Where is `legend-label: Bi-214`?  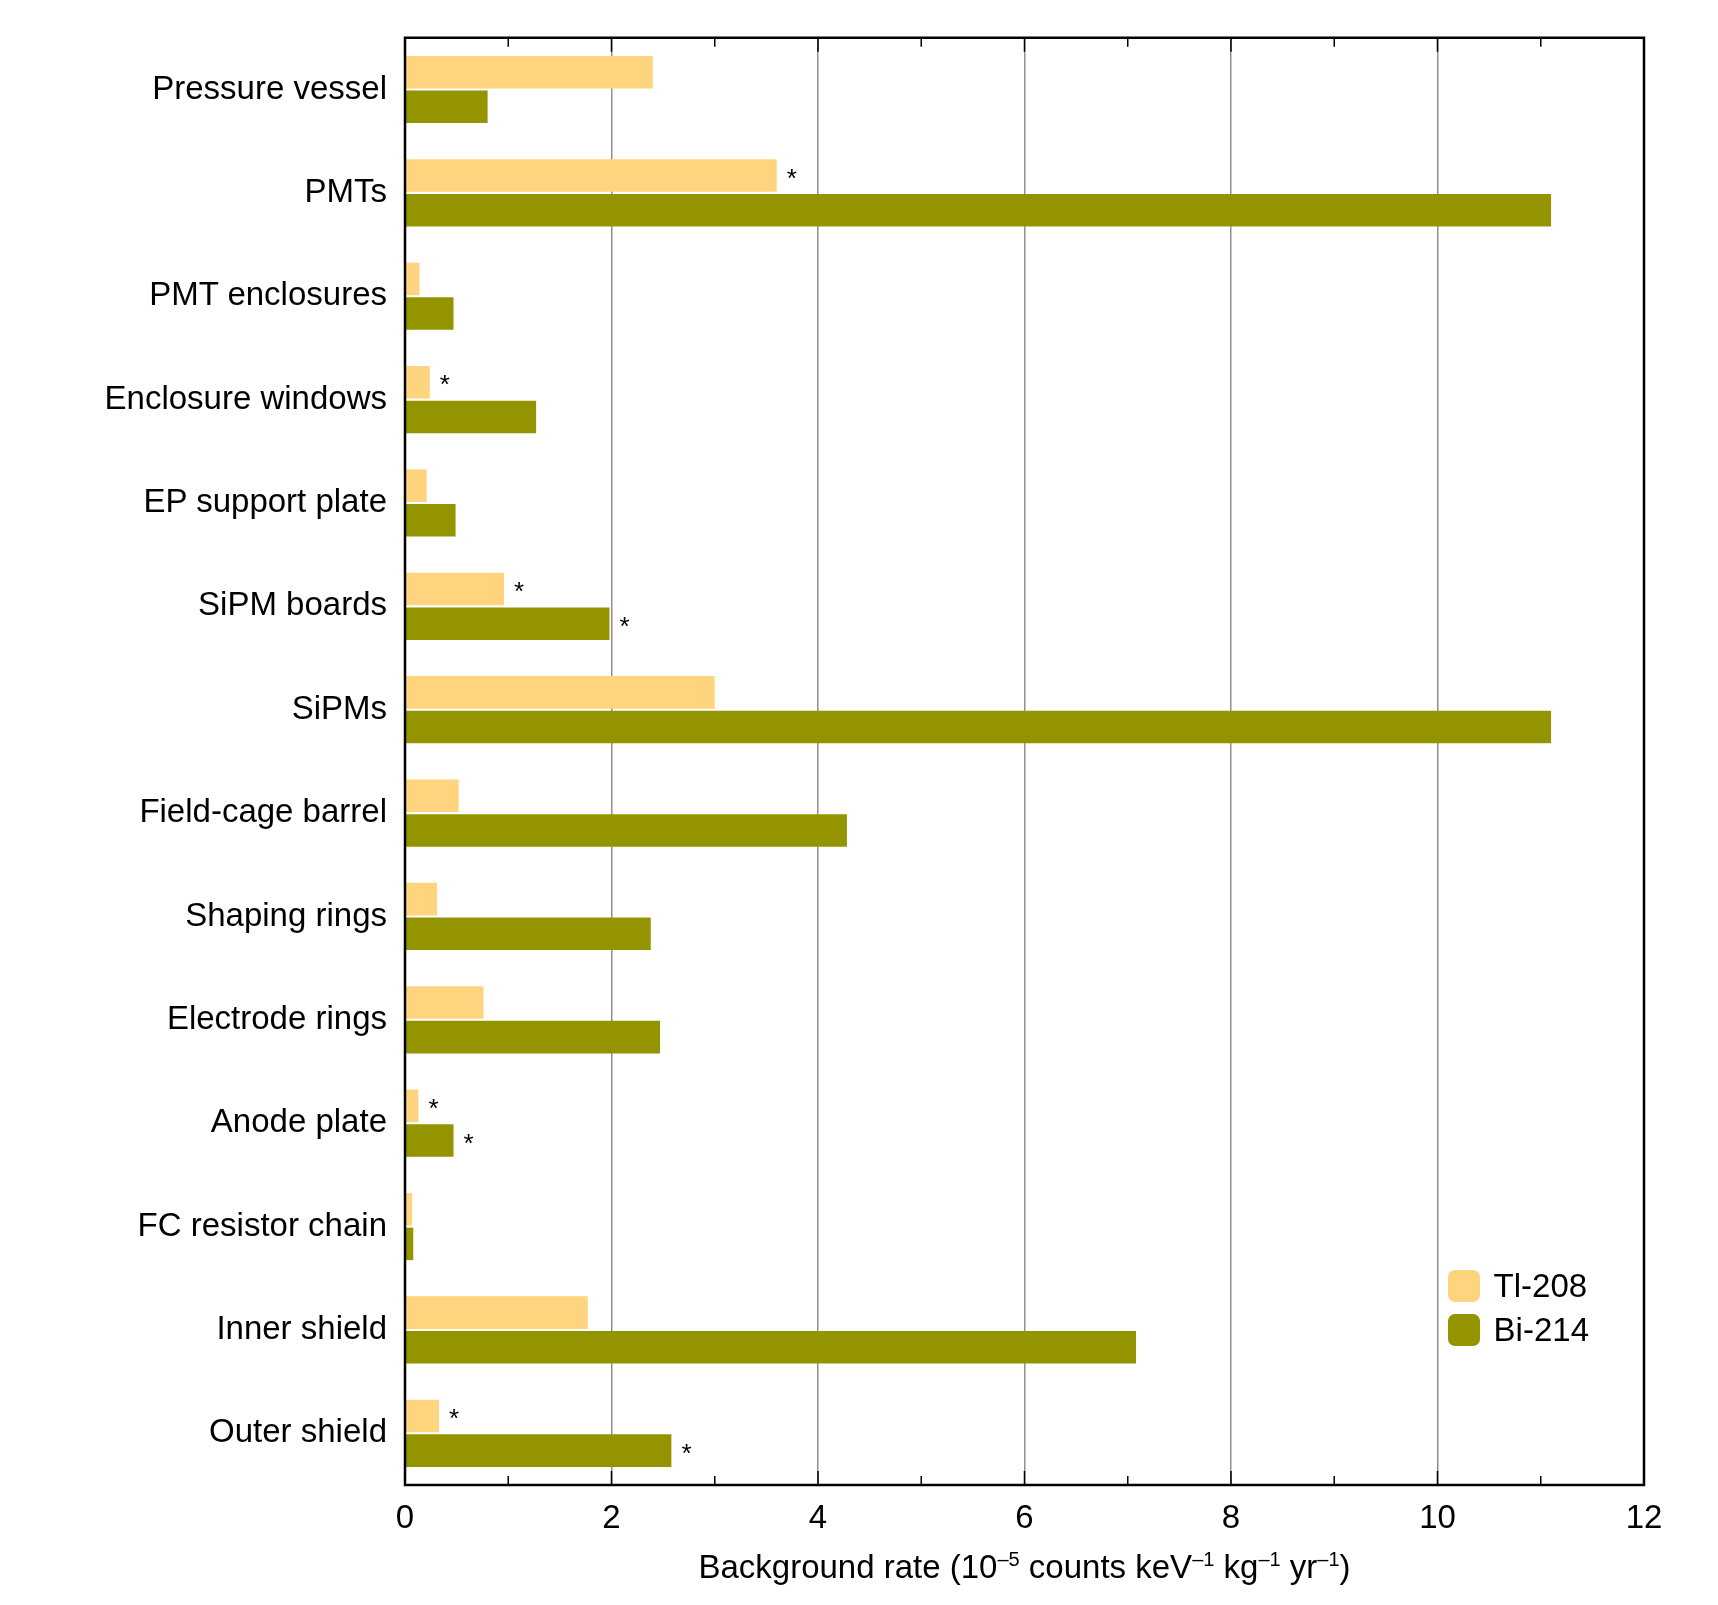
legend-label: Bi-214 is located at coordinates (1541, 1330).